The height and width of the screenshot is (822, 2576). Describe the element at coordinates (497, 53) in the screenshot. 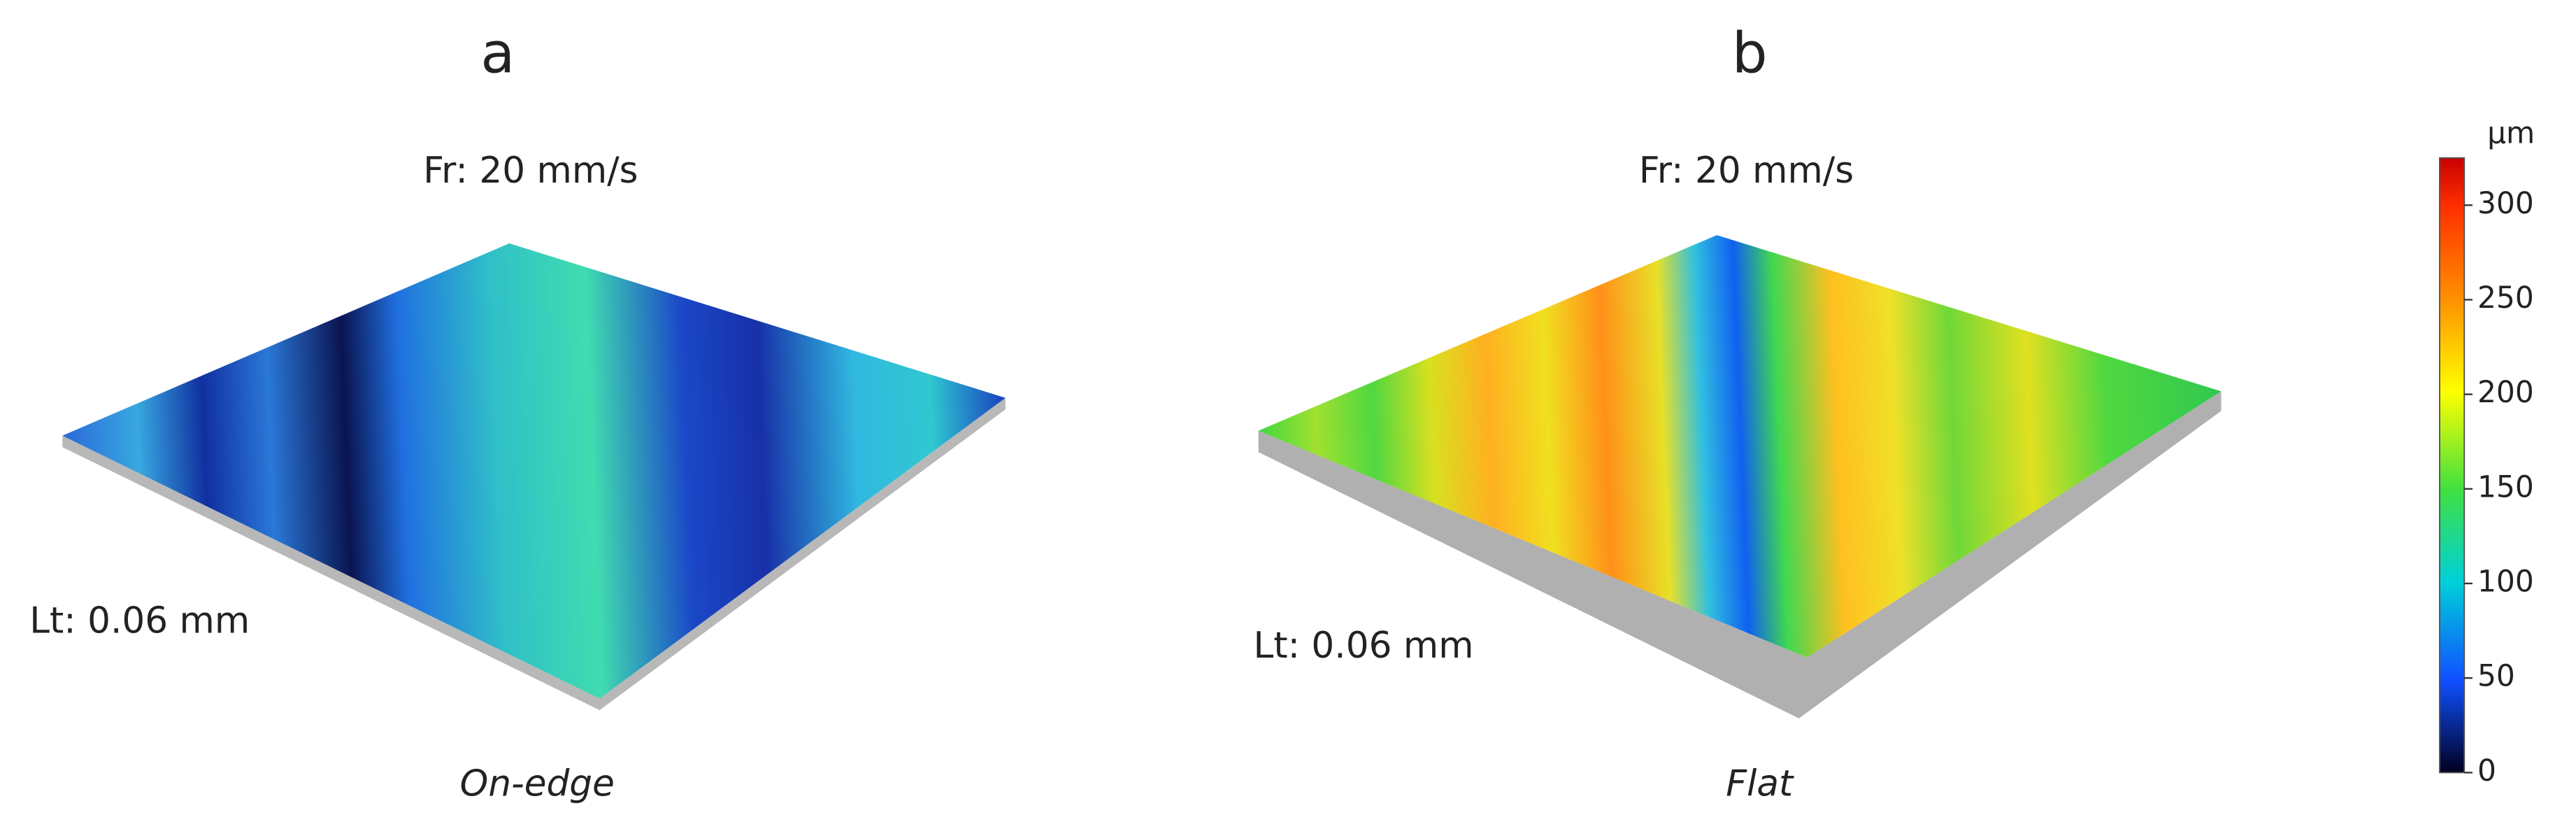

I see `panel-label: a` at that location.